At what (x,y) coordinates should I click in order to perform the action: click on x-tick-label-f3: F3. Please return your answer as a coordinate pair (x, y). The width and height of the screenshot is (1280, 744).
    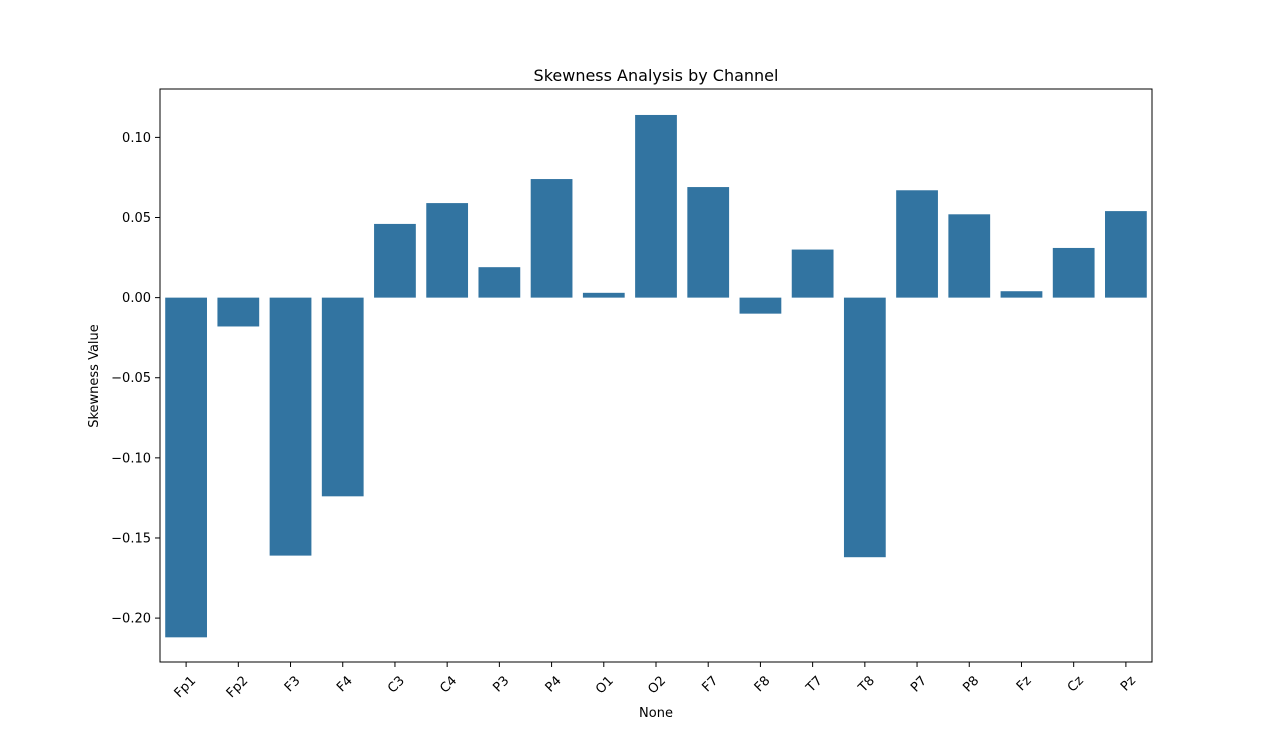
    Looking at the image, I should click on (293, 684).